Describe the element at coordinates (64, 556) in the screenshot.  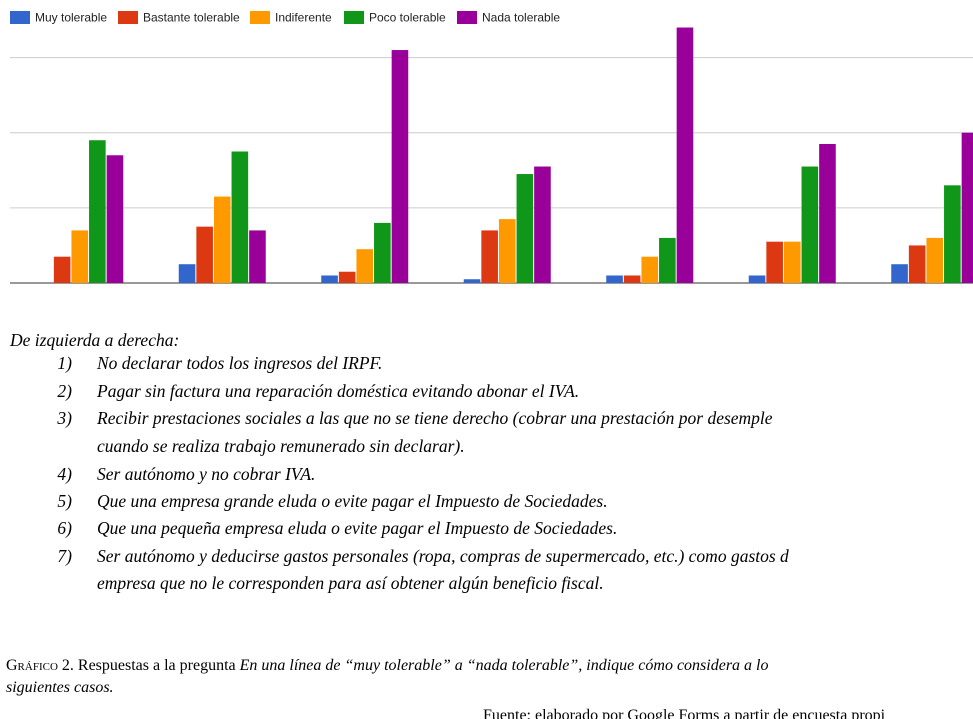
I see `item-number: 7)` at that location.